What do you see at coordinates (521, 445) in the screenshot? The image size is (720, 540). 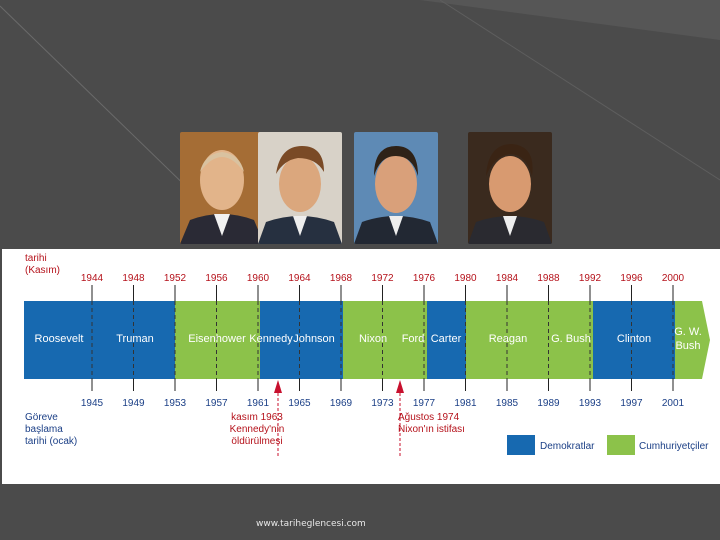 I see `legend-swatch-dem` at bounding box center [521, 445].